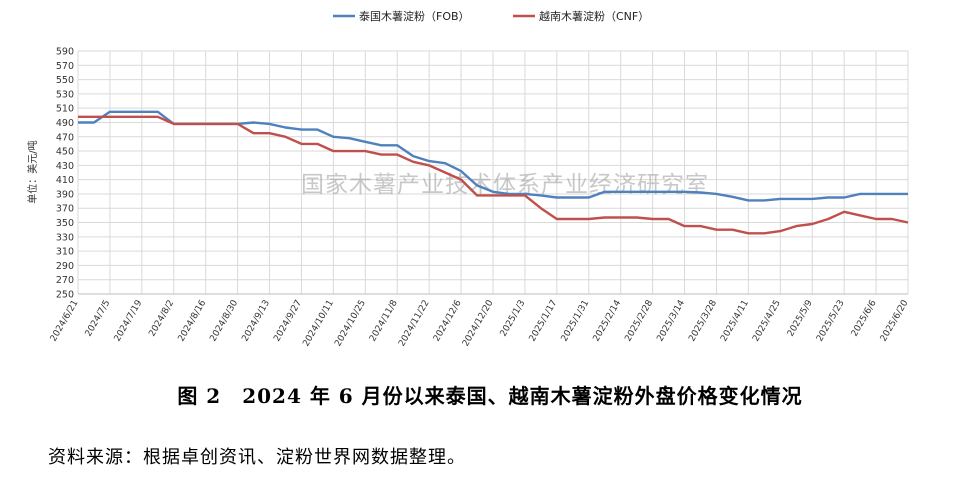 The width and height of the screenshot is (980, 485). I want to click on x-tick-label: 2024/10/25, so click(350, 324).